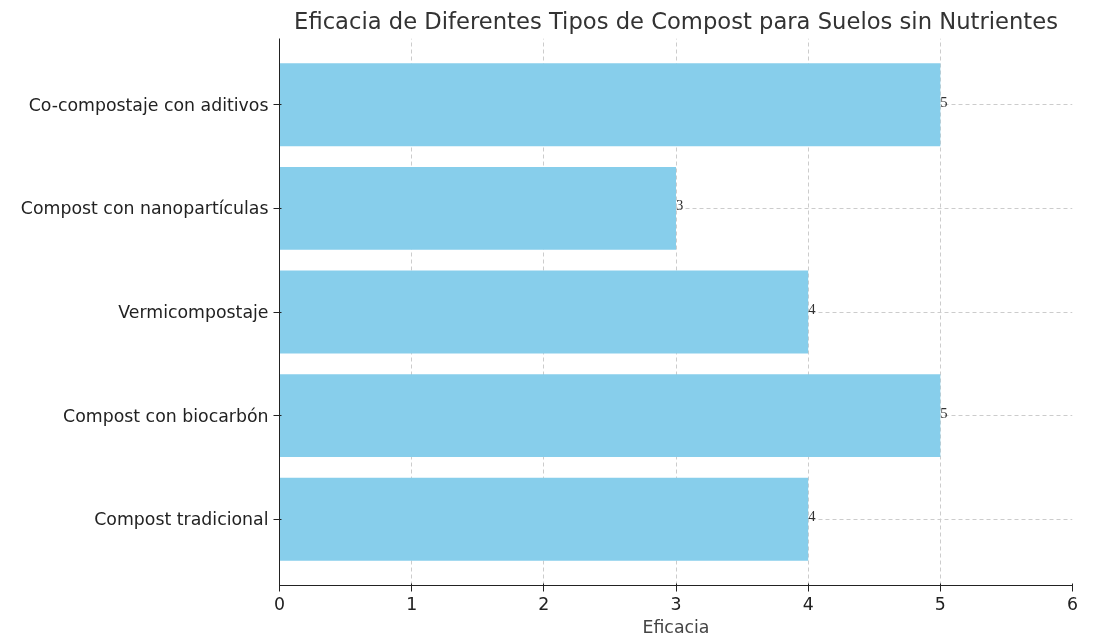 This screenshot has width=1098, height=639. Describe the element at coordinates (166, 415) in the screenshot. I see `y-tick-label: Compost con biocarbón` at that location.